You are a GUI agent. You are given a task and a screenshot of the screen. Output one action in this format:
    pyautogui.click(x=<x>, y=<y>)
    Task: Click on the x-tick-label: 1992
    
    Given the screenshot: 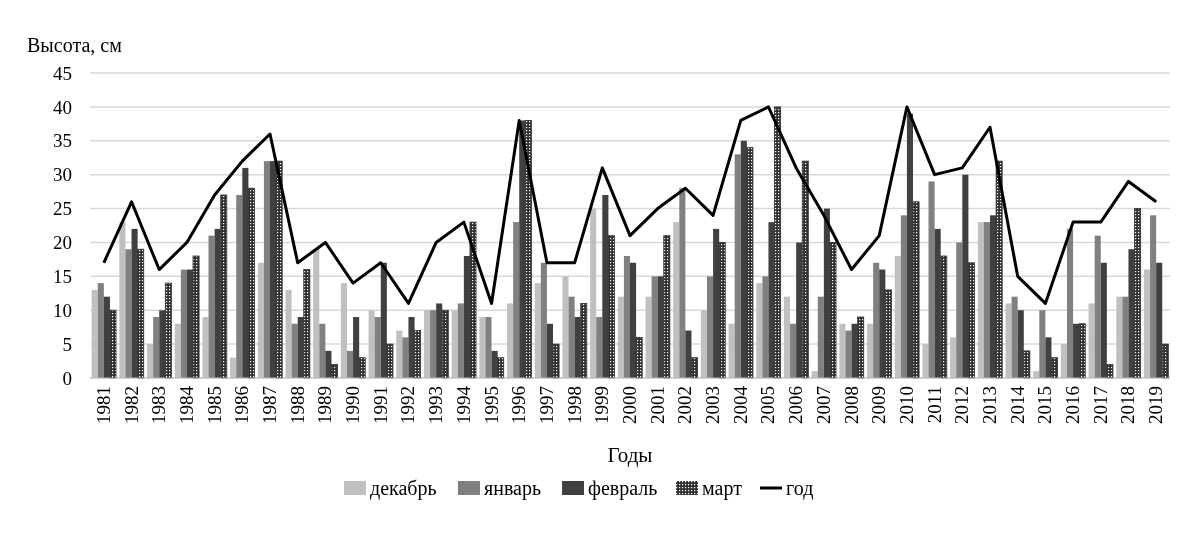 What is the action you would take?
    pyautogui.click(x=408, y=405)
    